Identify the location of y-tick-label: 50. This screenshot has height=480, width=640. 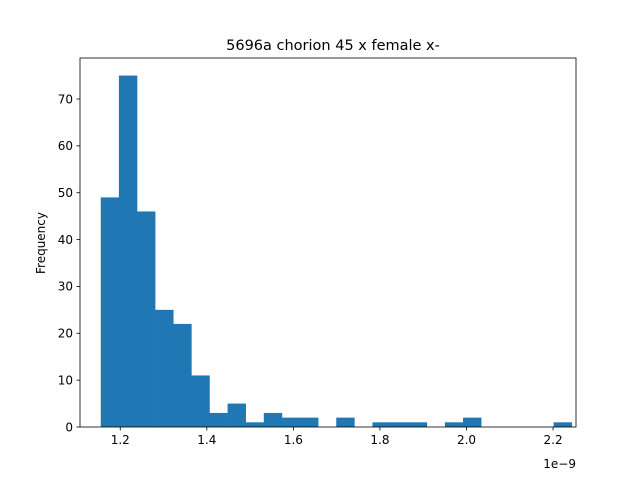
(65, 193).